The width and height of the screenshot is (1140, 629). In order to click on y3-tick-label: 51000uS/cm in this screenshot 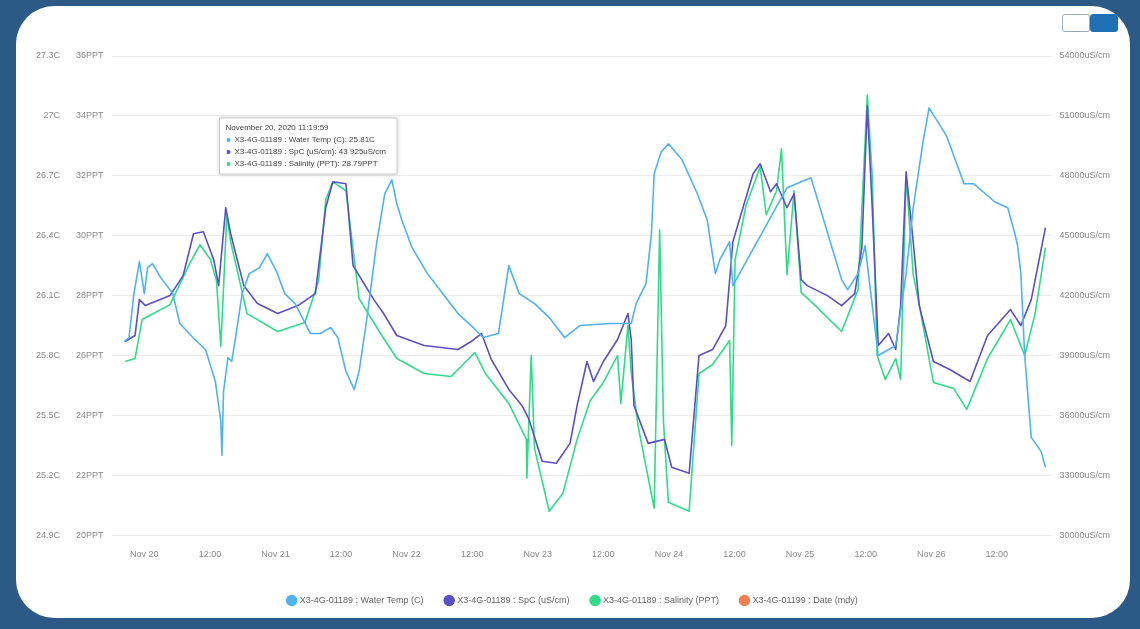, I will do `click(1085, 115)`.